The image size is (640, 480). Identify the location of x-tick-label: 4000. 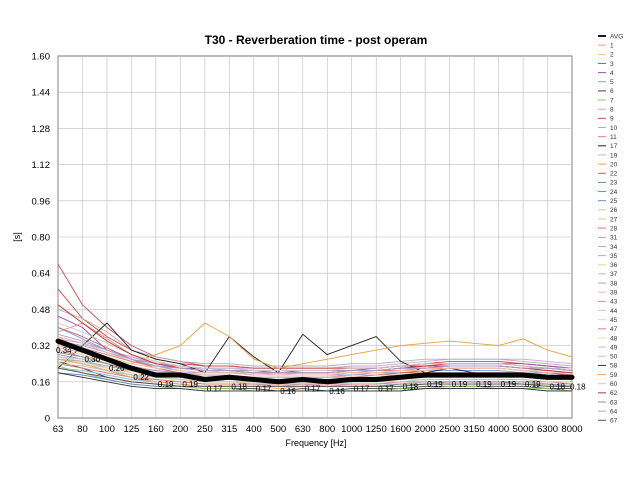
(498, 429).